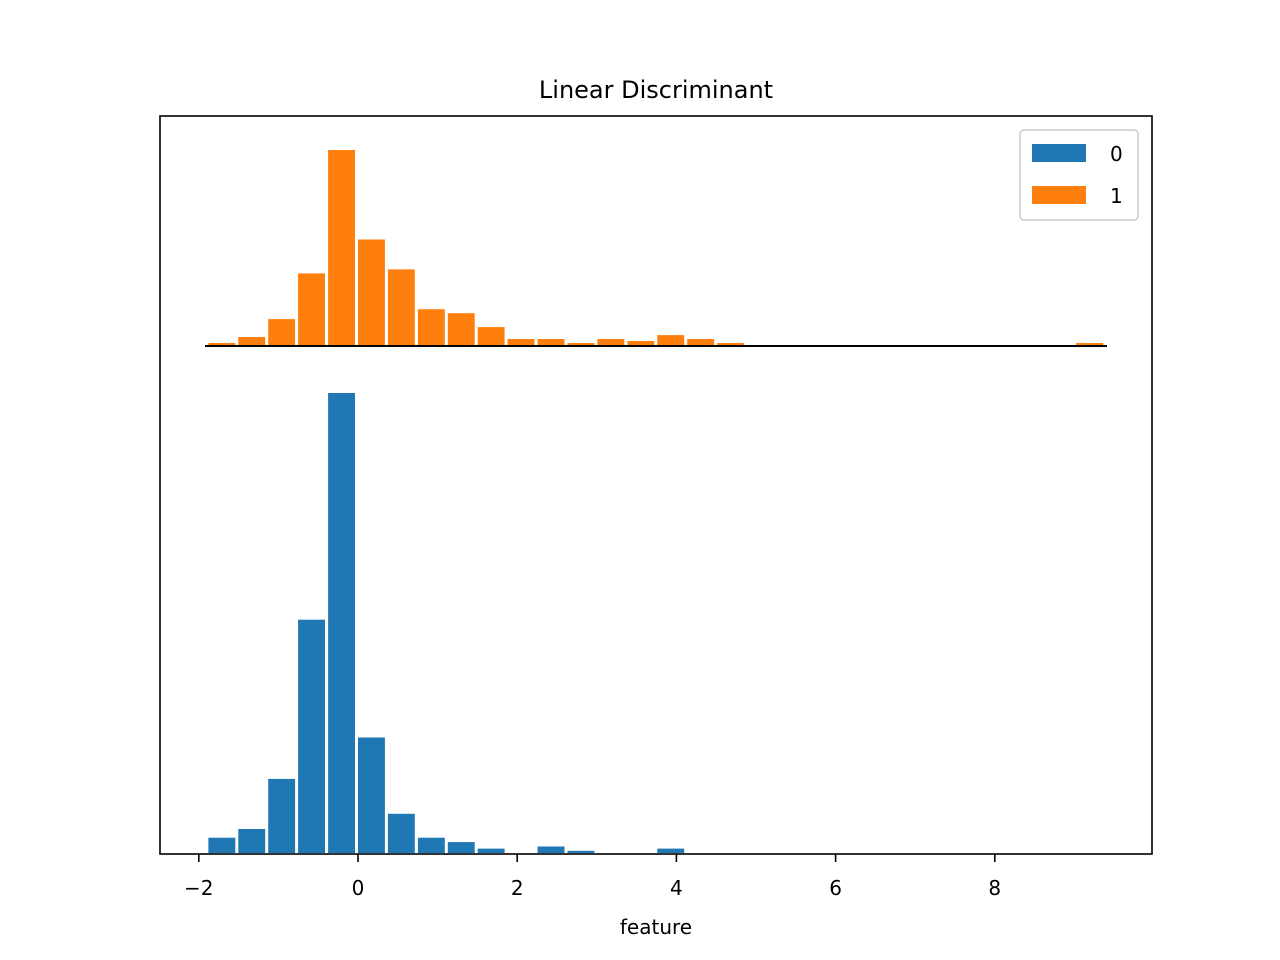 Image resolution: width=1280 pixels, height=960 pixels. Describe the element at coordinates (1079, 175) in the screenshot. I see `legend: 0 1` at that location.